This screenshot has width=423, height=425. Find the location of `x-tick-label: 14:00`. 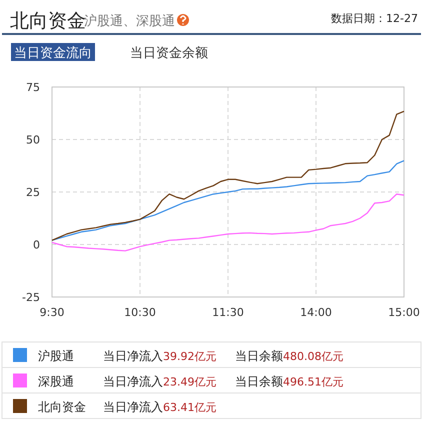

x-tick-label: 14:00 is located at coordinates (316, 312).